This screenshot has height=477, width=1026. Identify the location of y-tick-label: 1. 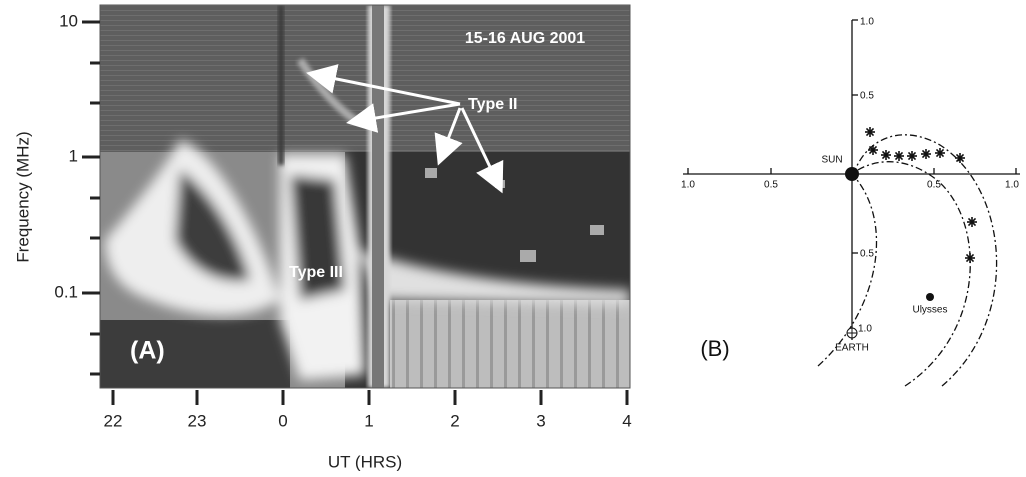
(73, 155).